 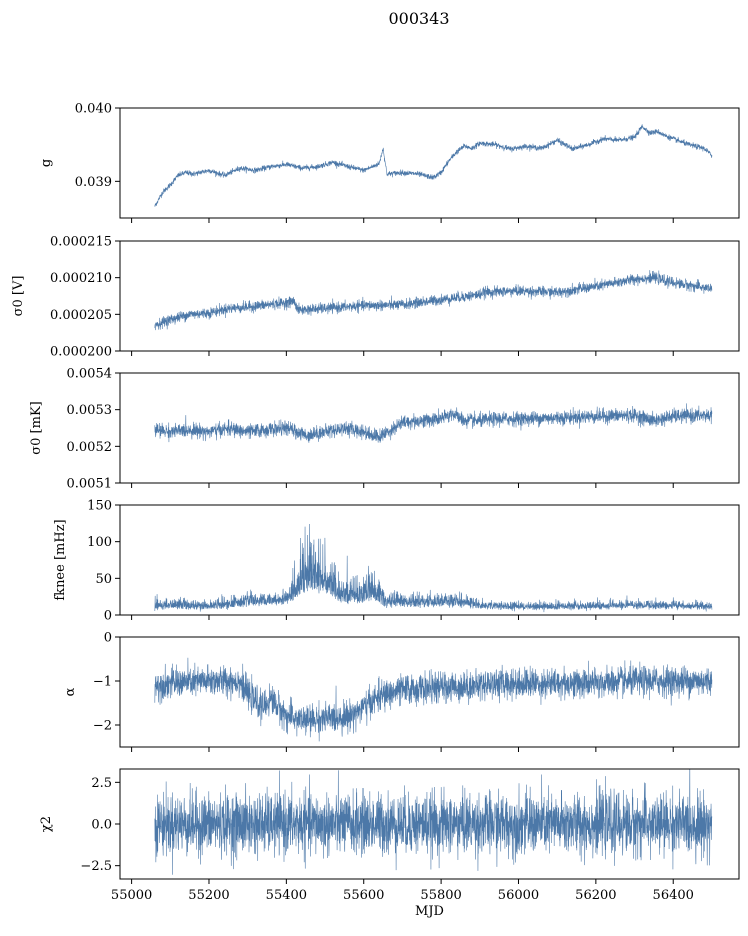 What do you see at coordinates (208, 895) in the screenshot?
I see `x-tick-label: 55200` at bounding box center [208, 895].